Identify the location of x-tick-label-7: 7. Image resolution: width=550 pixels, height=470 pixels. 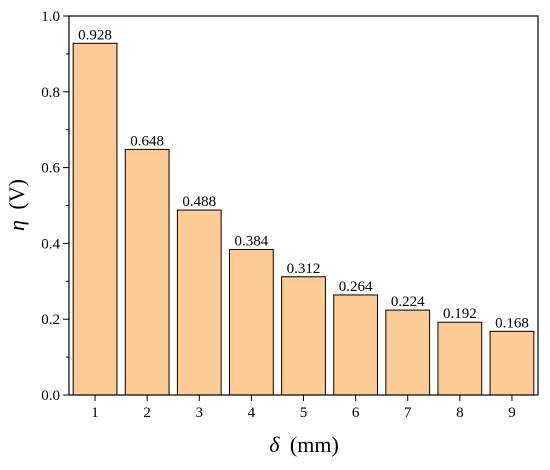
(408, 413).